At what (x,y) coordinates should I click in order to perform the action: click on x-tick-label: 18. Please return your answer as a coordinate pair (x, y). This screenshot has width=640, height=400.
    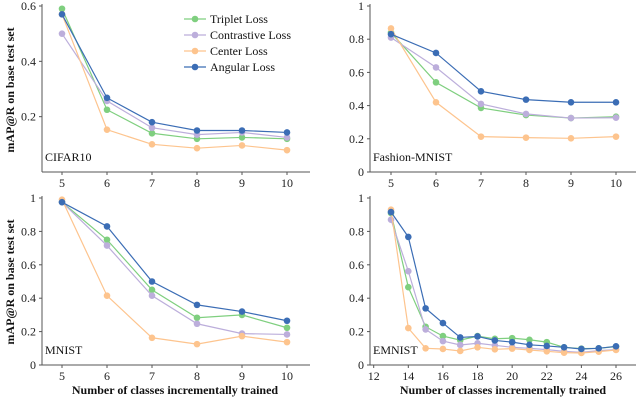
    Looking at the image, I should click on (478, 376).